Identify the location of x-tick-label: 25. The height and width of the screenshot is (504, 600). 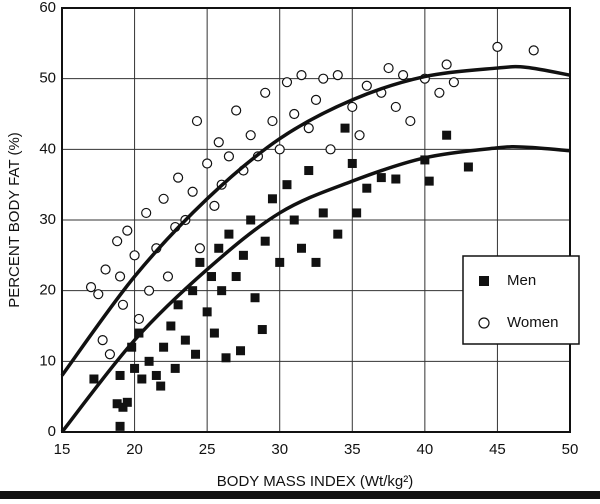
(207, 449).